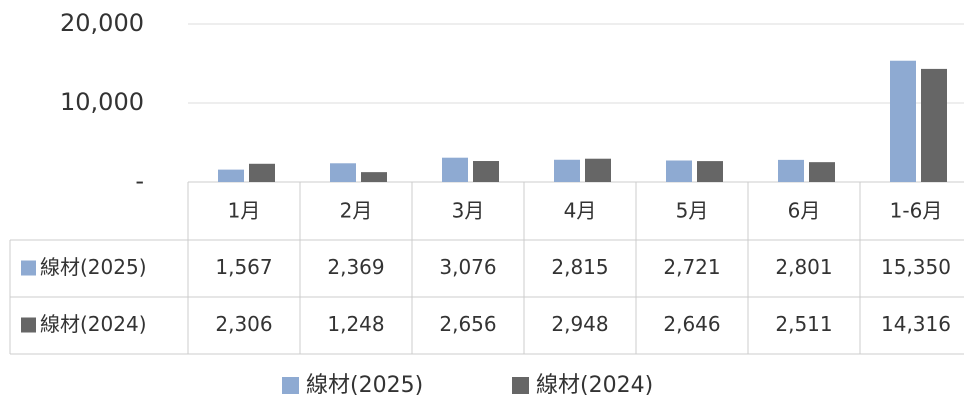 Image resolution: width=964 pixels, height=412 pixels. I want to click on table-cell: 2,815, so click(579, 267).